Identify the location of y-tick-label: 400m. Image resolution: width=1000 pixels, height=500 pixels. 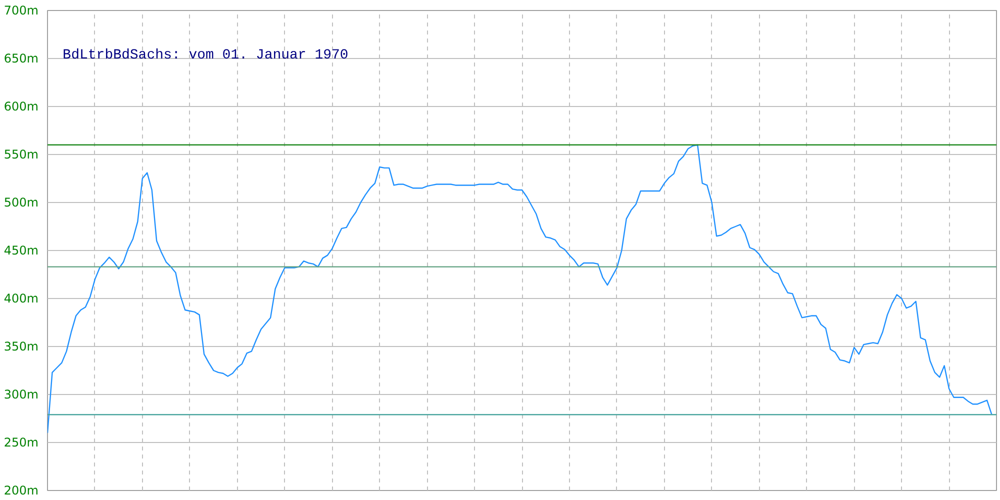
(21, 299).